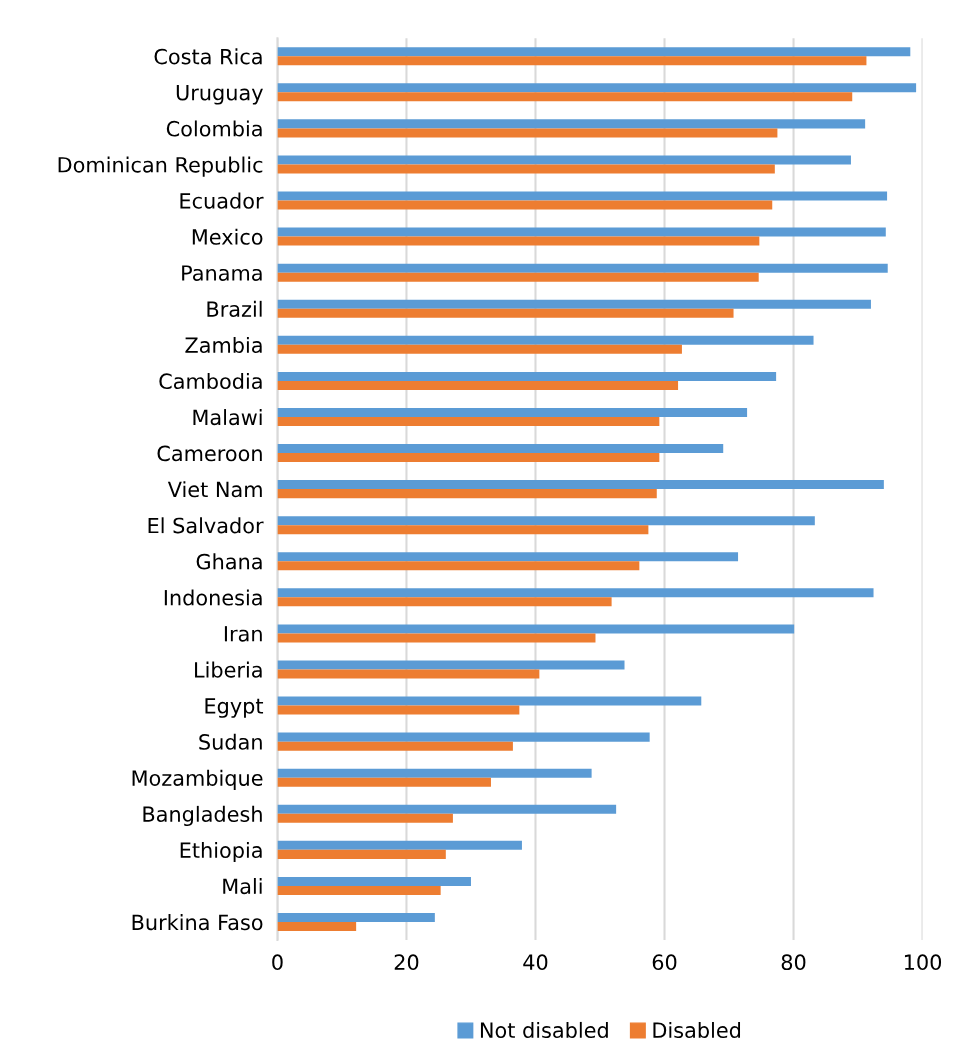 This screenshot has width=960, height=1061. I want to click on y-tick-label: Costa Rica, so click(208, 56).